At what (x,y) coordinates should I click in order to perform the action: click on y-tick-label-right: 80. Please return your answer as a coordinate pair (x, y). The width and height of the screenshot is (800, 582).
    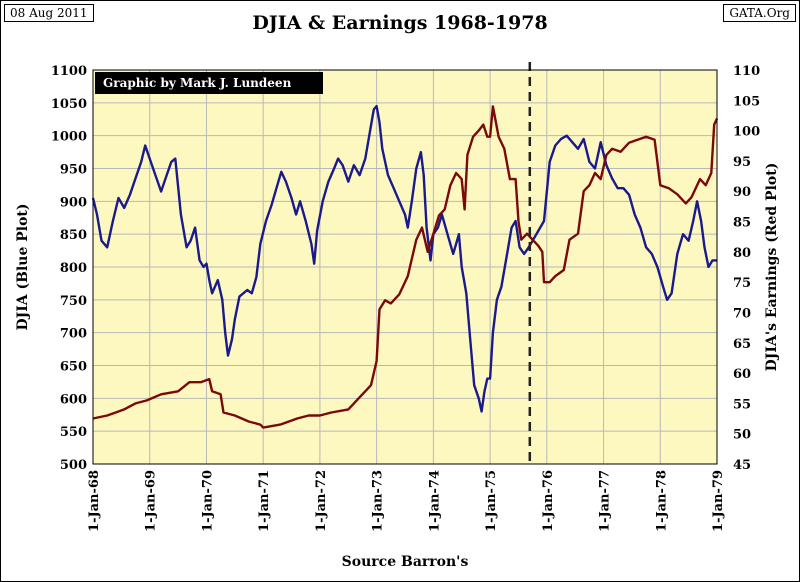
    Looking at the image, I should click on (742, 253).